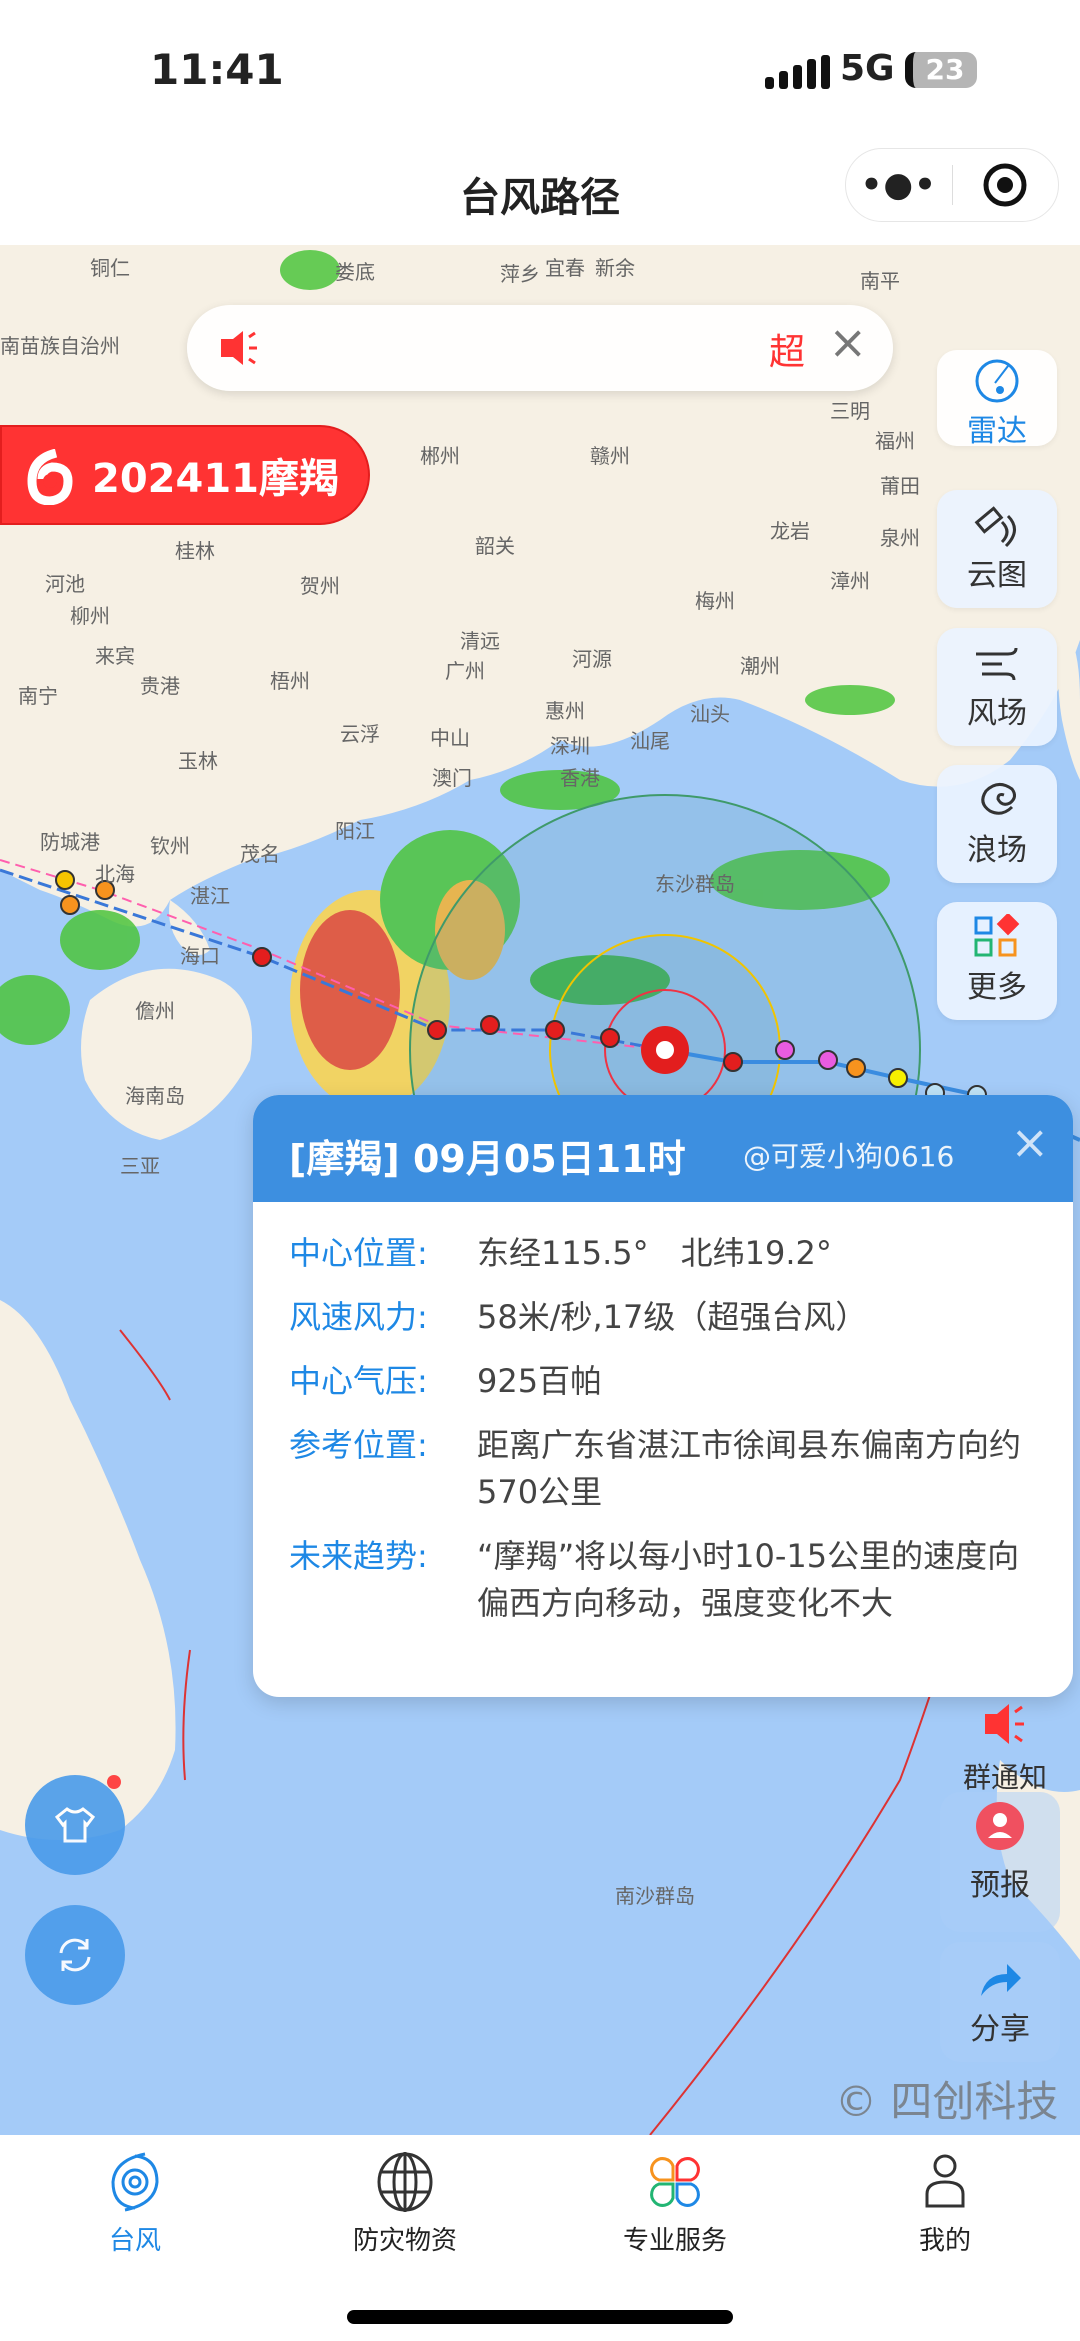 The width and height of the screenshot is (1080, 2341). What do you see at coordinates (997, 399) in the screenshot?
I see `layer-radar-button: 雷达` at bounding box center [997, 399].